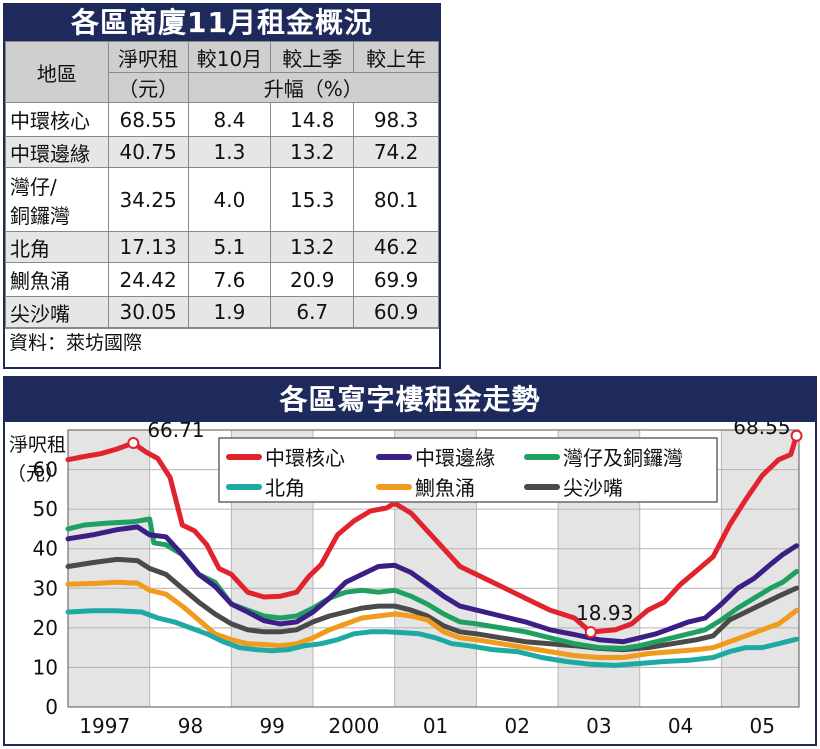 The image size is (820, 749). Describe the element at coordinates (229, 312) in the screenshot. I see `cell-oct: 1.9` at that location.